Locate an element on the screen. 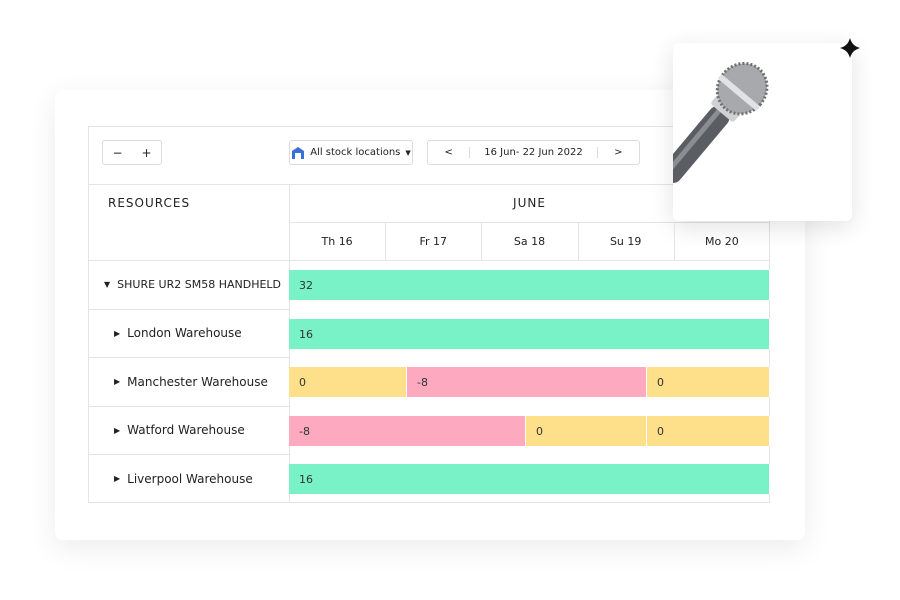 The image size is (900, 600). next-button: > is located at coordinates (618, 152).